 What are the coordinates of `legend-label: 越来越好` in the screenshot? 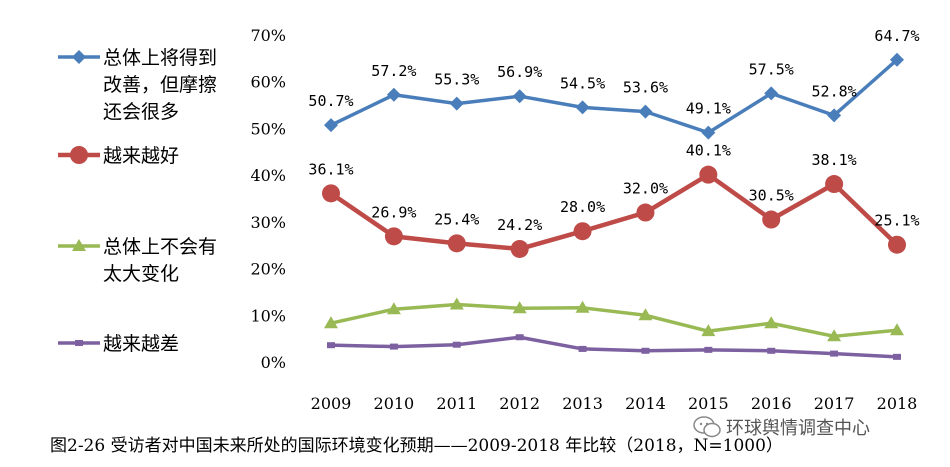 It's located at (141, 156).